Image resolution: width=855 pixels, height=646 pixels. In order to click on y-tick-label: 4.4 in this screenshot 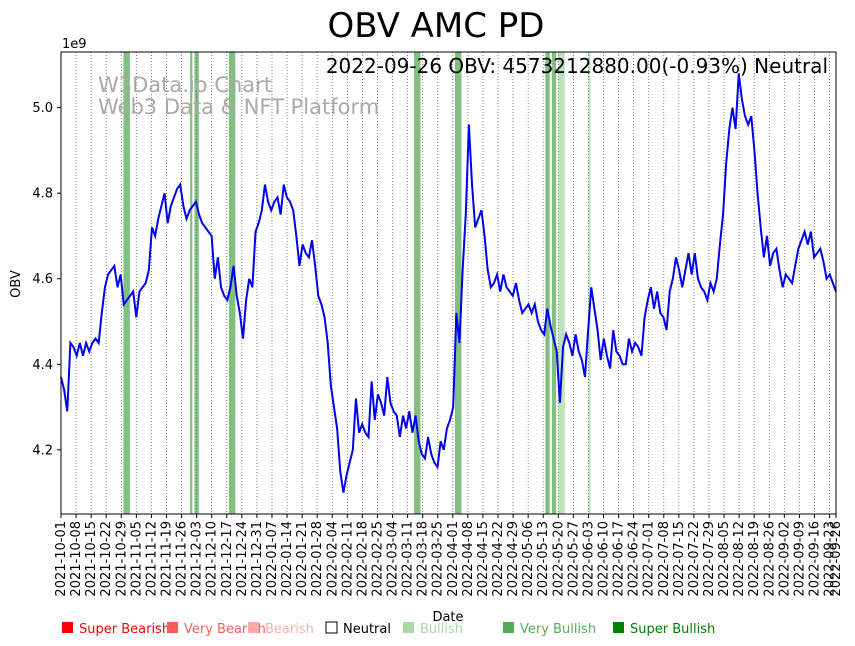, I will do `click(42, 365)`.